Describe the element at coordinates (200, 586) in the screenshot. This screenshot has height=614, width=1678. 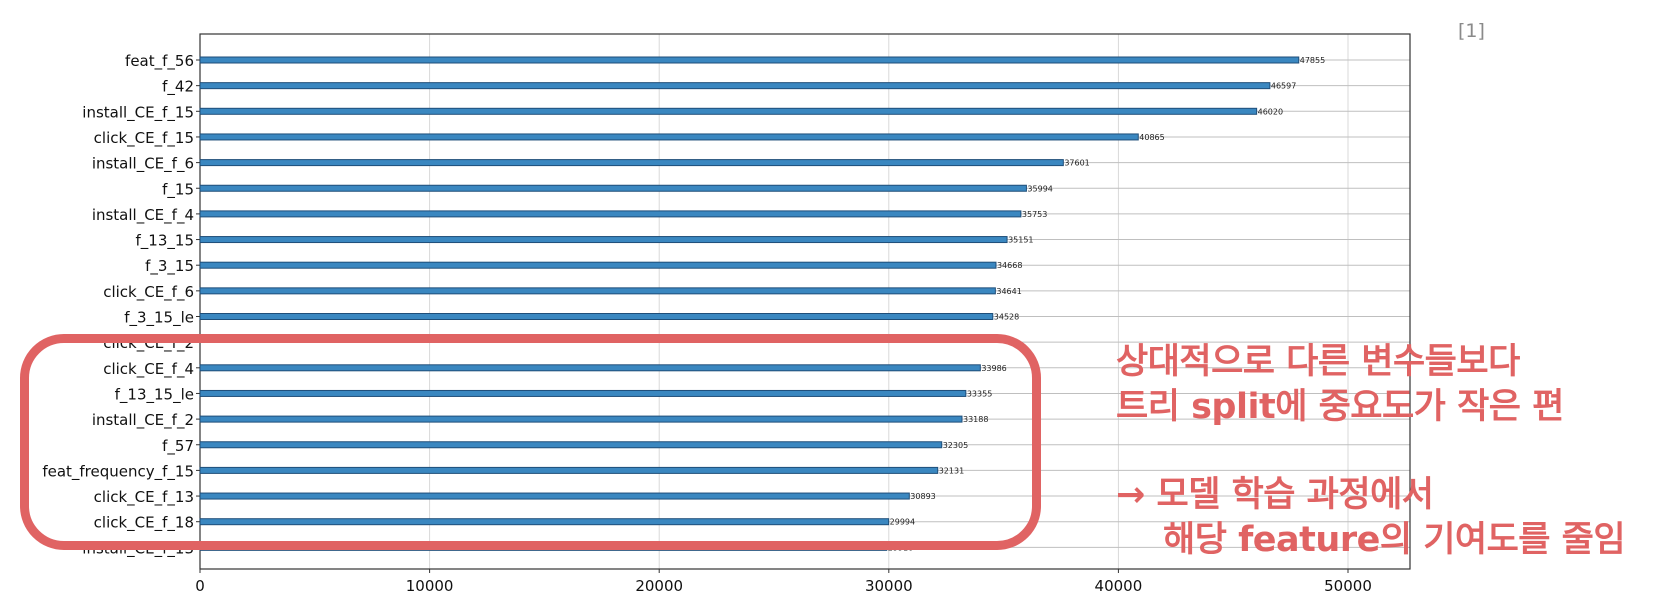
I see `x-tick-label: 0` at that location.